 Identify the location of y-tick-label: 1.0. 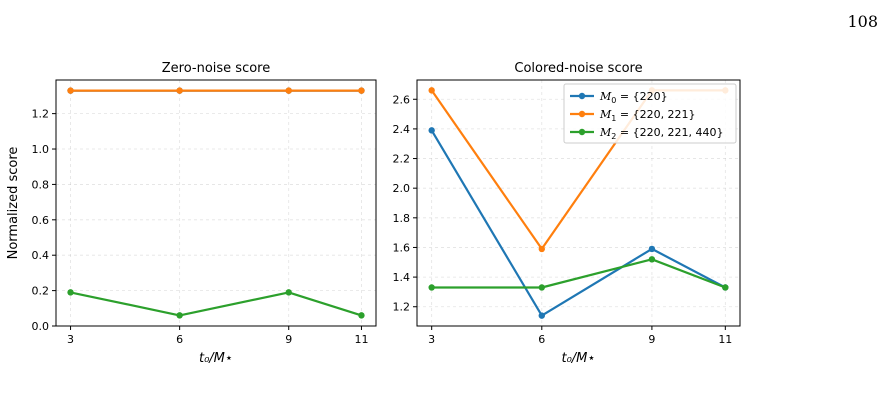
(41, 149).